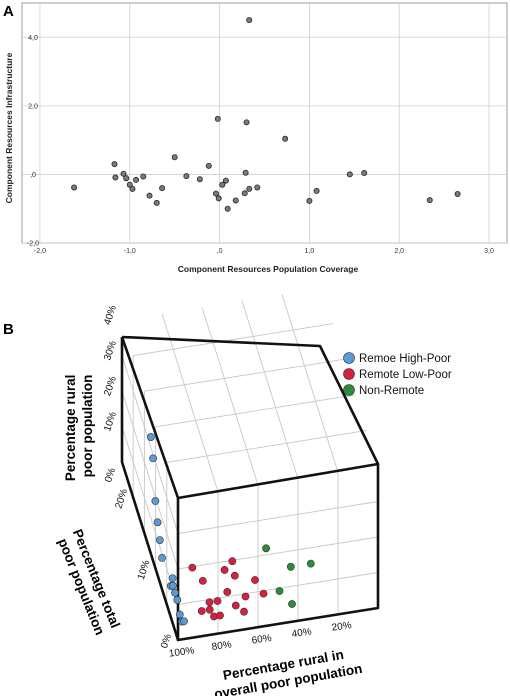 Image resolution: width=510 pixels, height=696 pixels. What do you see at coordinates (110, 386) in the screenshot?
I see `z-tick-label: 20%` at bounding box center [110, 386].